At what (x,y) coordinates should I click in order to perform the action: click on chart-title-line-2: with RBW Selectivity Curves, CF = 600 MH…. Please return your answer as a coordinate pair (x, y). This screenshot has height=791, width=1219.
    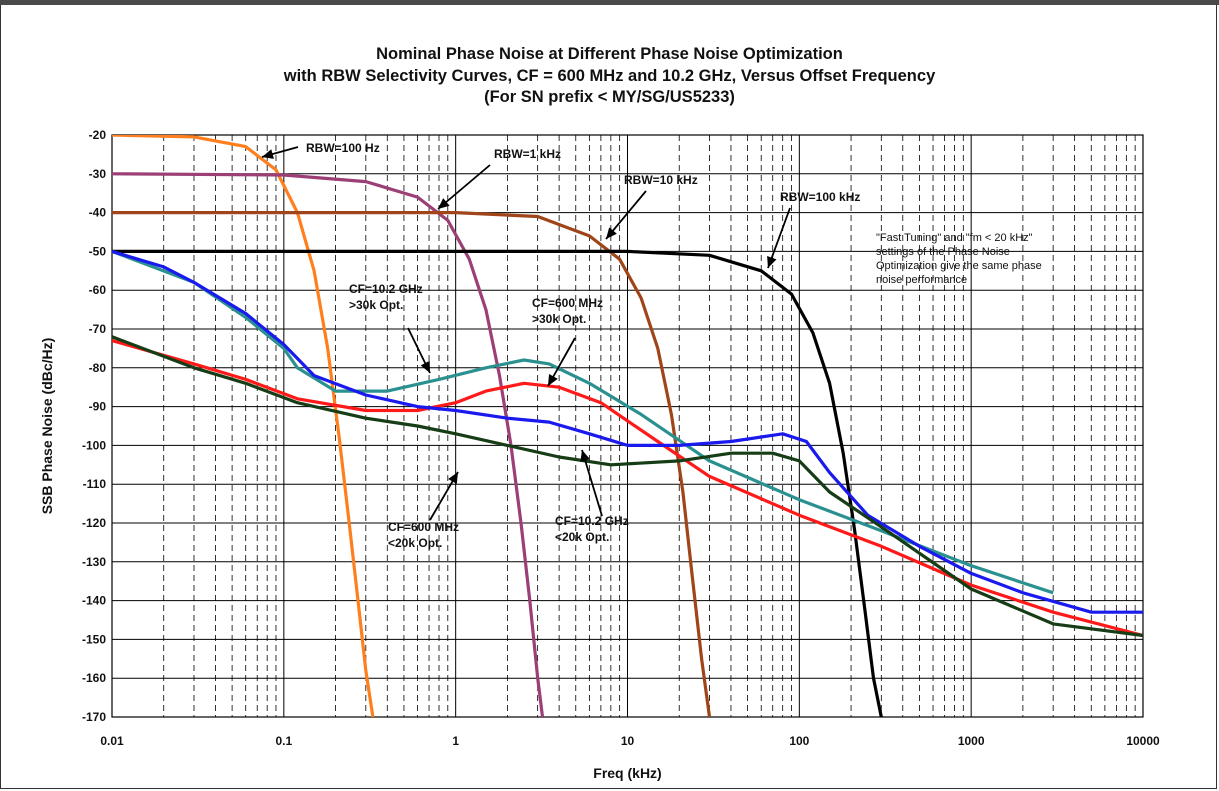
    Looking at the image, I should click on (609, 75).